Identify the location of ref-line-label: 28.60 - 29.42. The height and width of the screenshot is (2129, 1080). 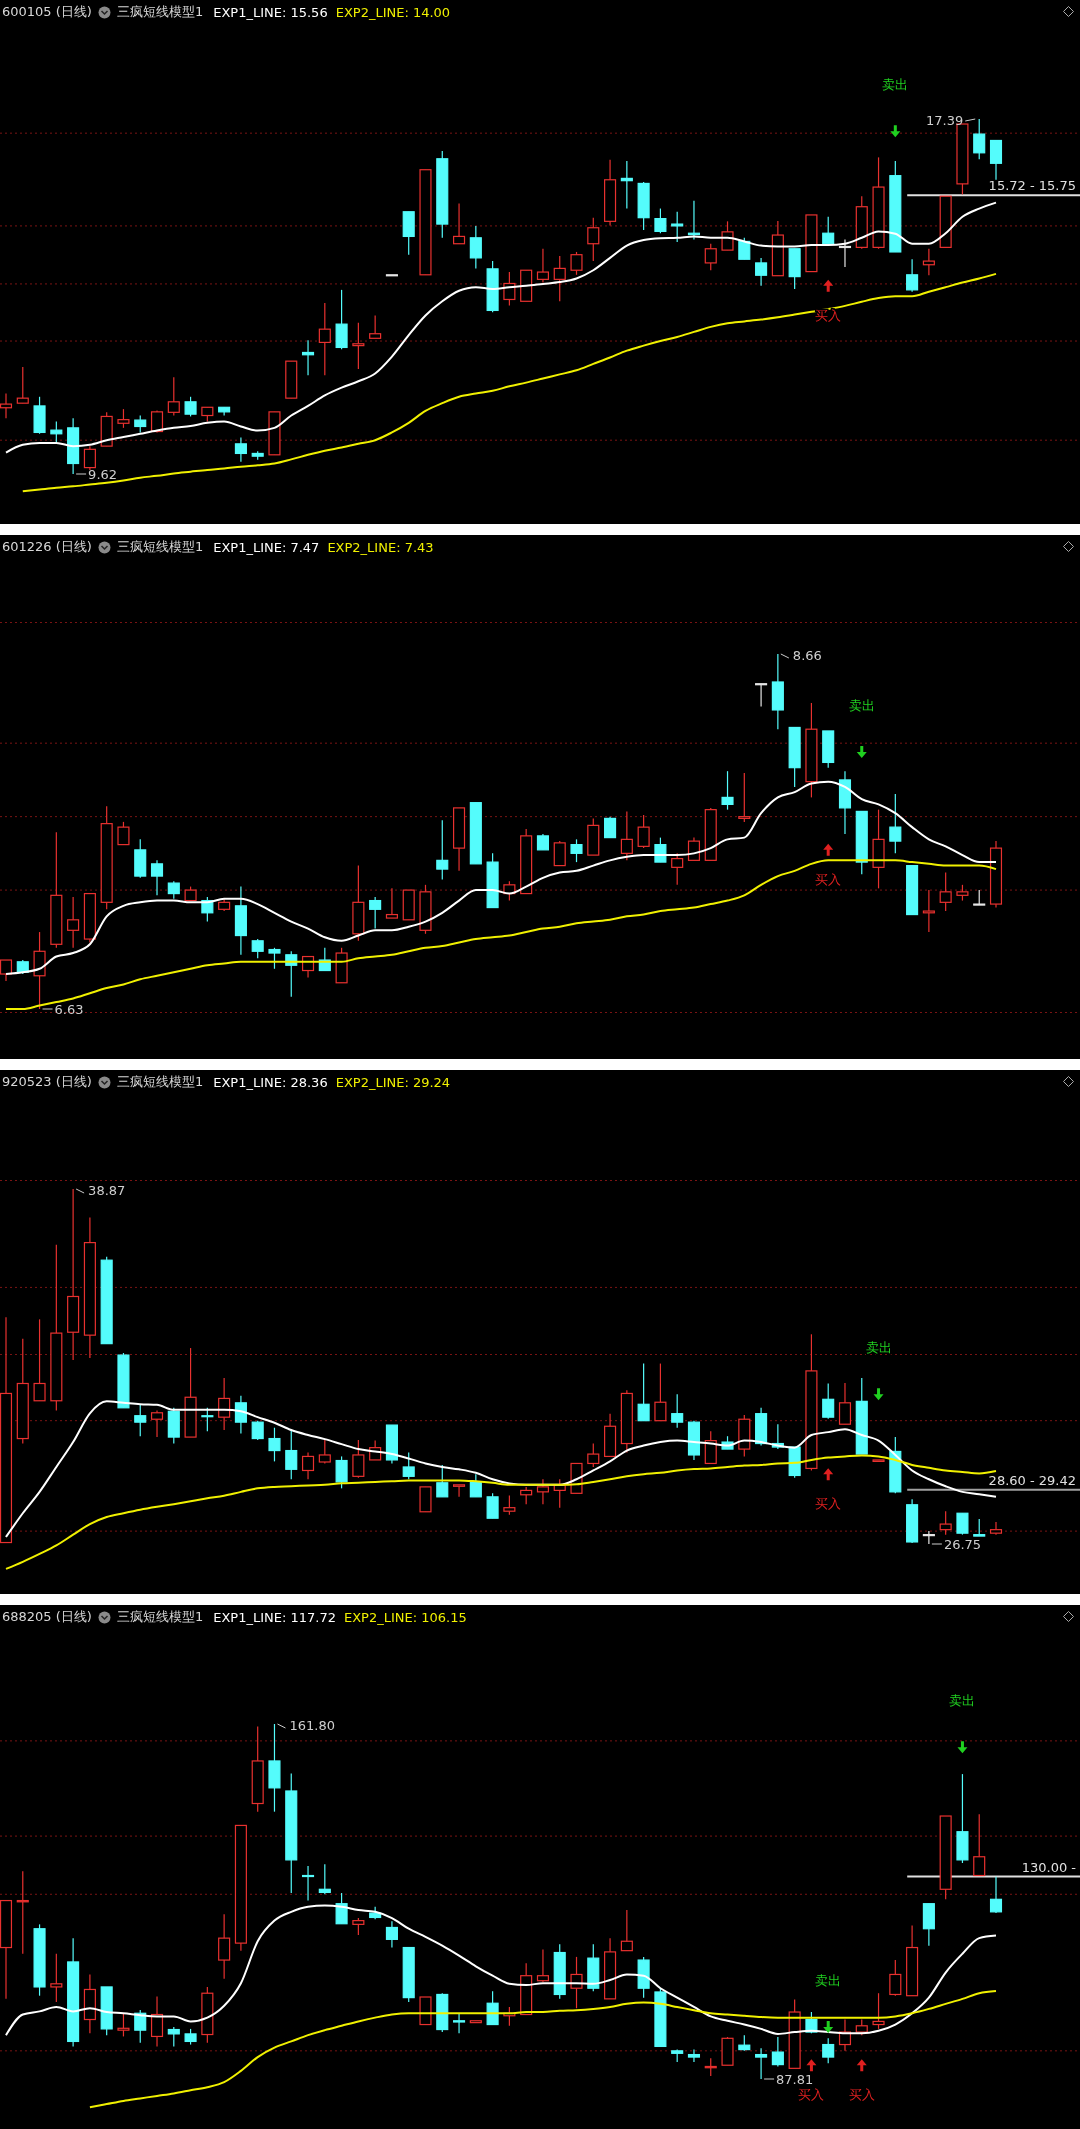
(1032, 1480).